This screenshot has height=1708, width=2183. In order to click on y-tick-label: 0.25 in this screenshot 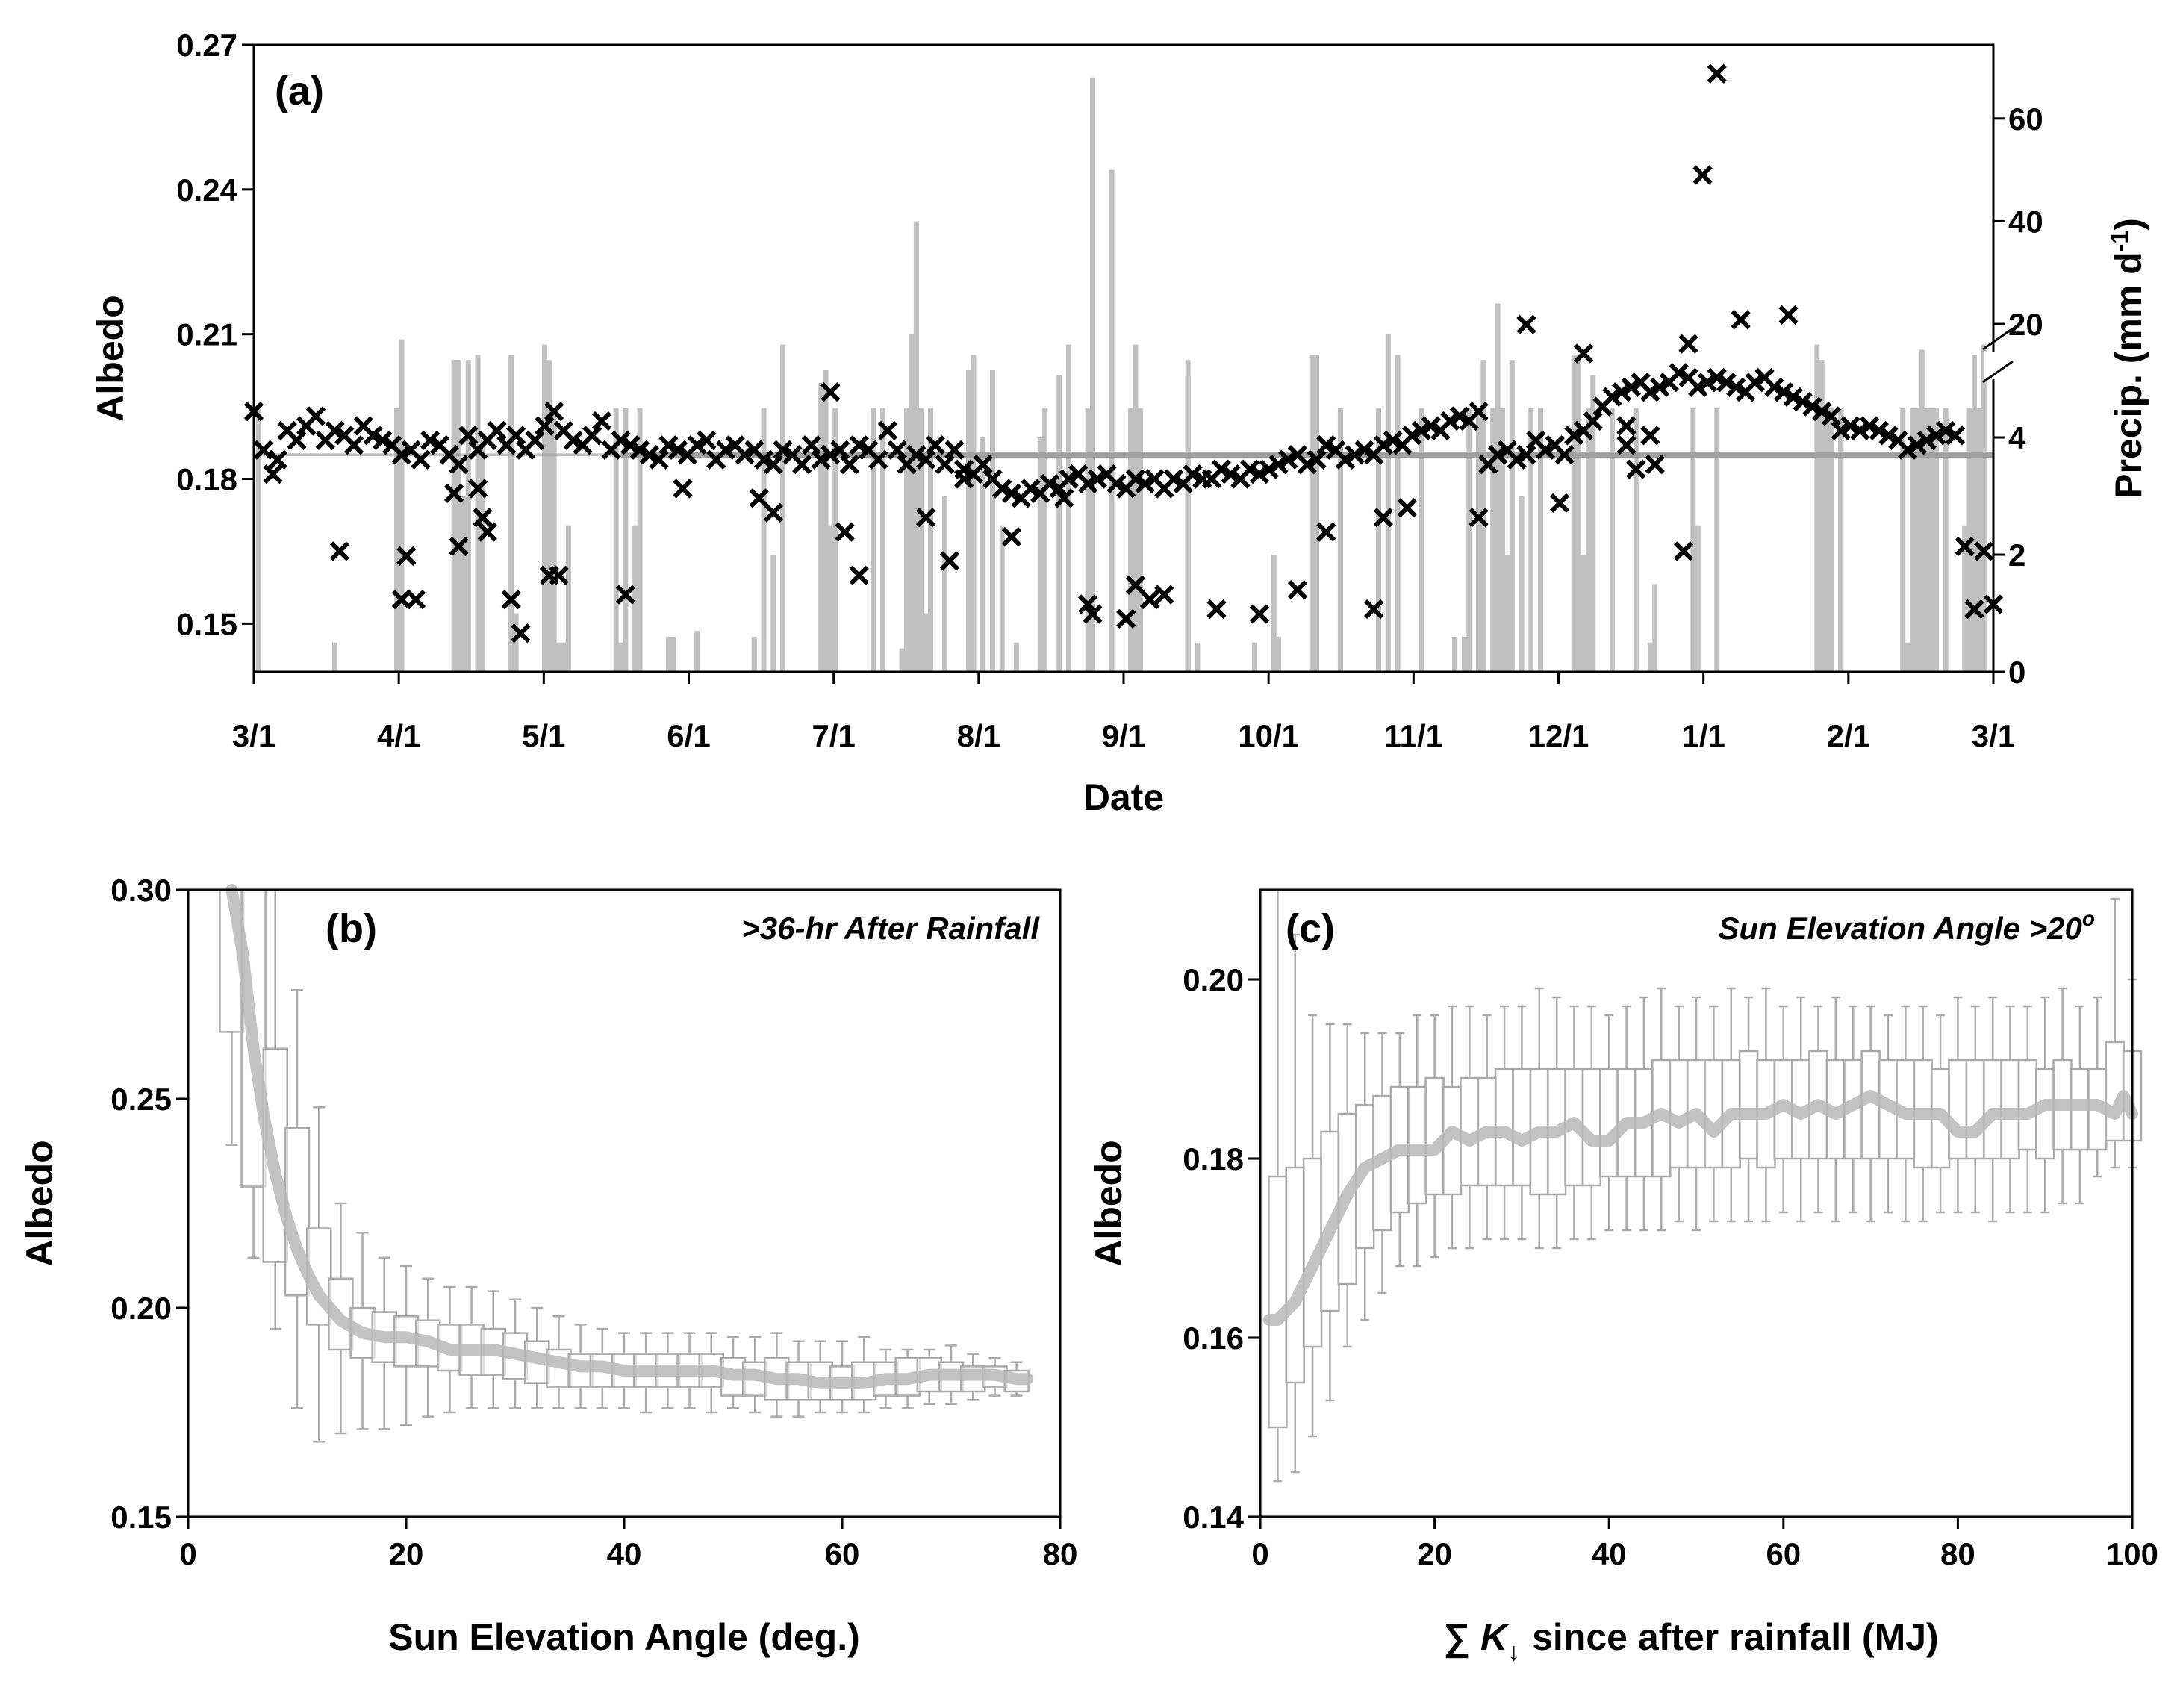, I will do `click(141, 1099)`.